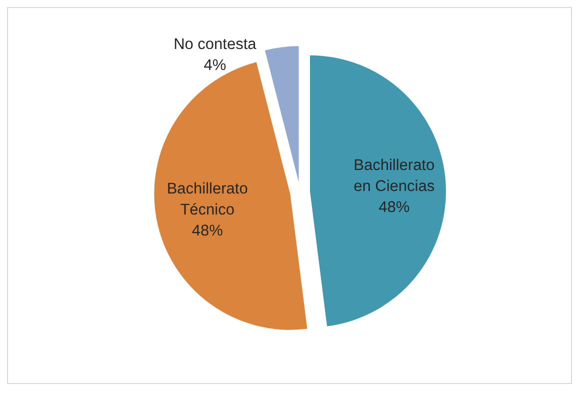 Image resolution: width=580 pixels, height=402 pixels. I want to click on slice-label: Bachillerato Técnico, so click(207, 199).